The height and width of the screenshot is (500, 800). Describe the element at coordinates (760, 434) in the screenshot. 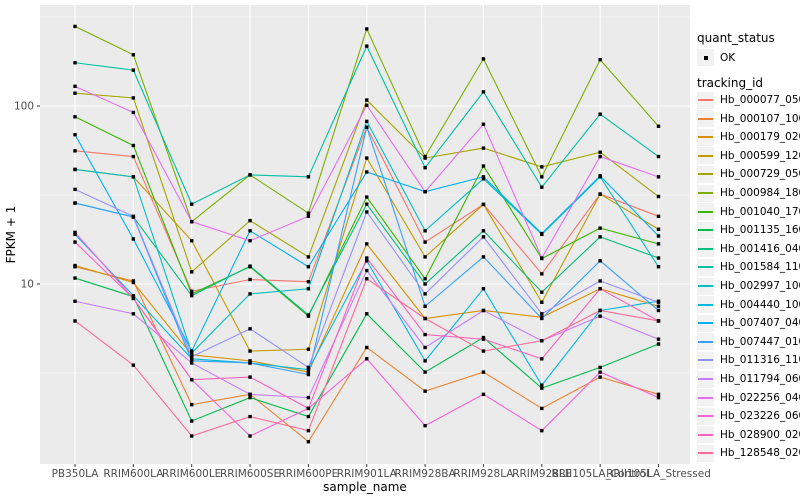

I see `legend-item-label: Hb_028900_020` at that location.